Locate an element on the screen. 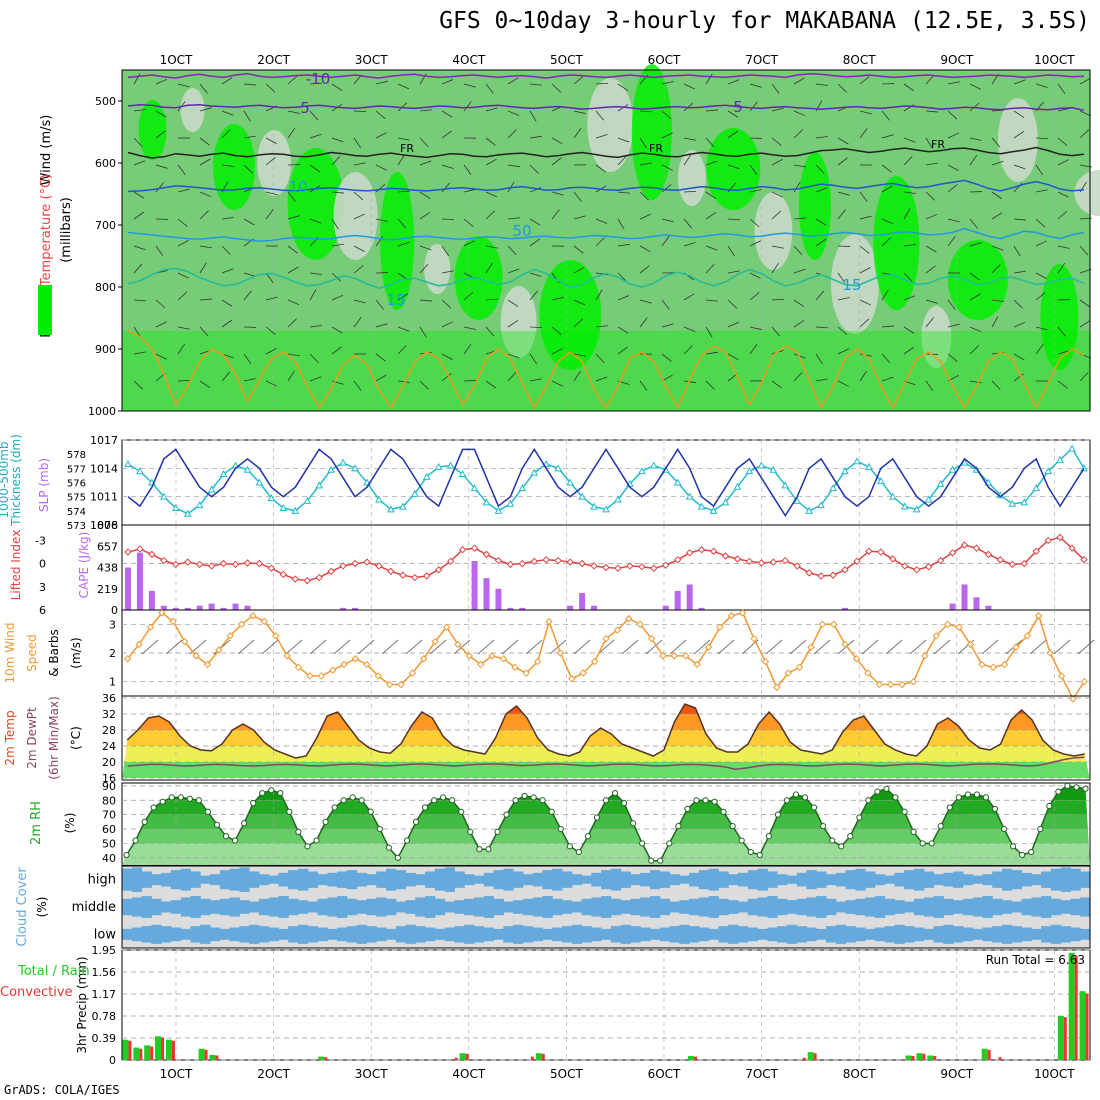 This screenshot has height=1100, width=1100. cloud-layer-label: low is located at coordinates (105, 934).